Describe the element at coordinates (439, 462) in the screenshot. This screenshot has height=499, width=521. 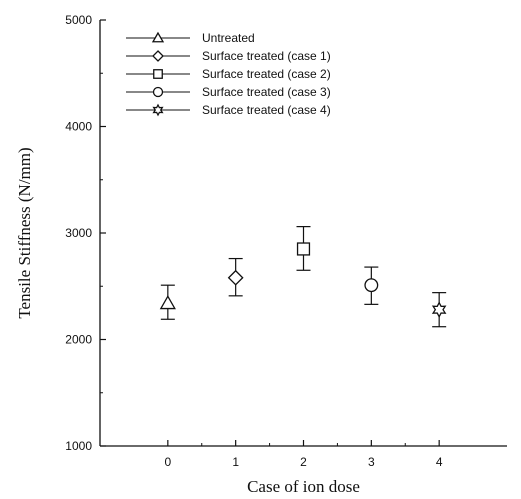
I see `x-tick-label: 4` at that location.